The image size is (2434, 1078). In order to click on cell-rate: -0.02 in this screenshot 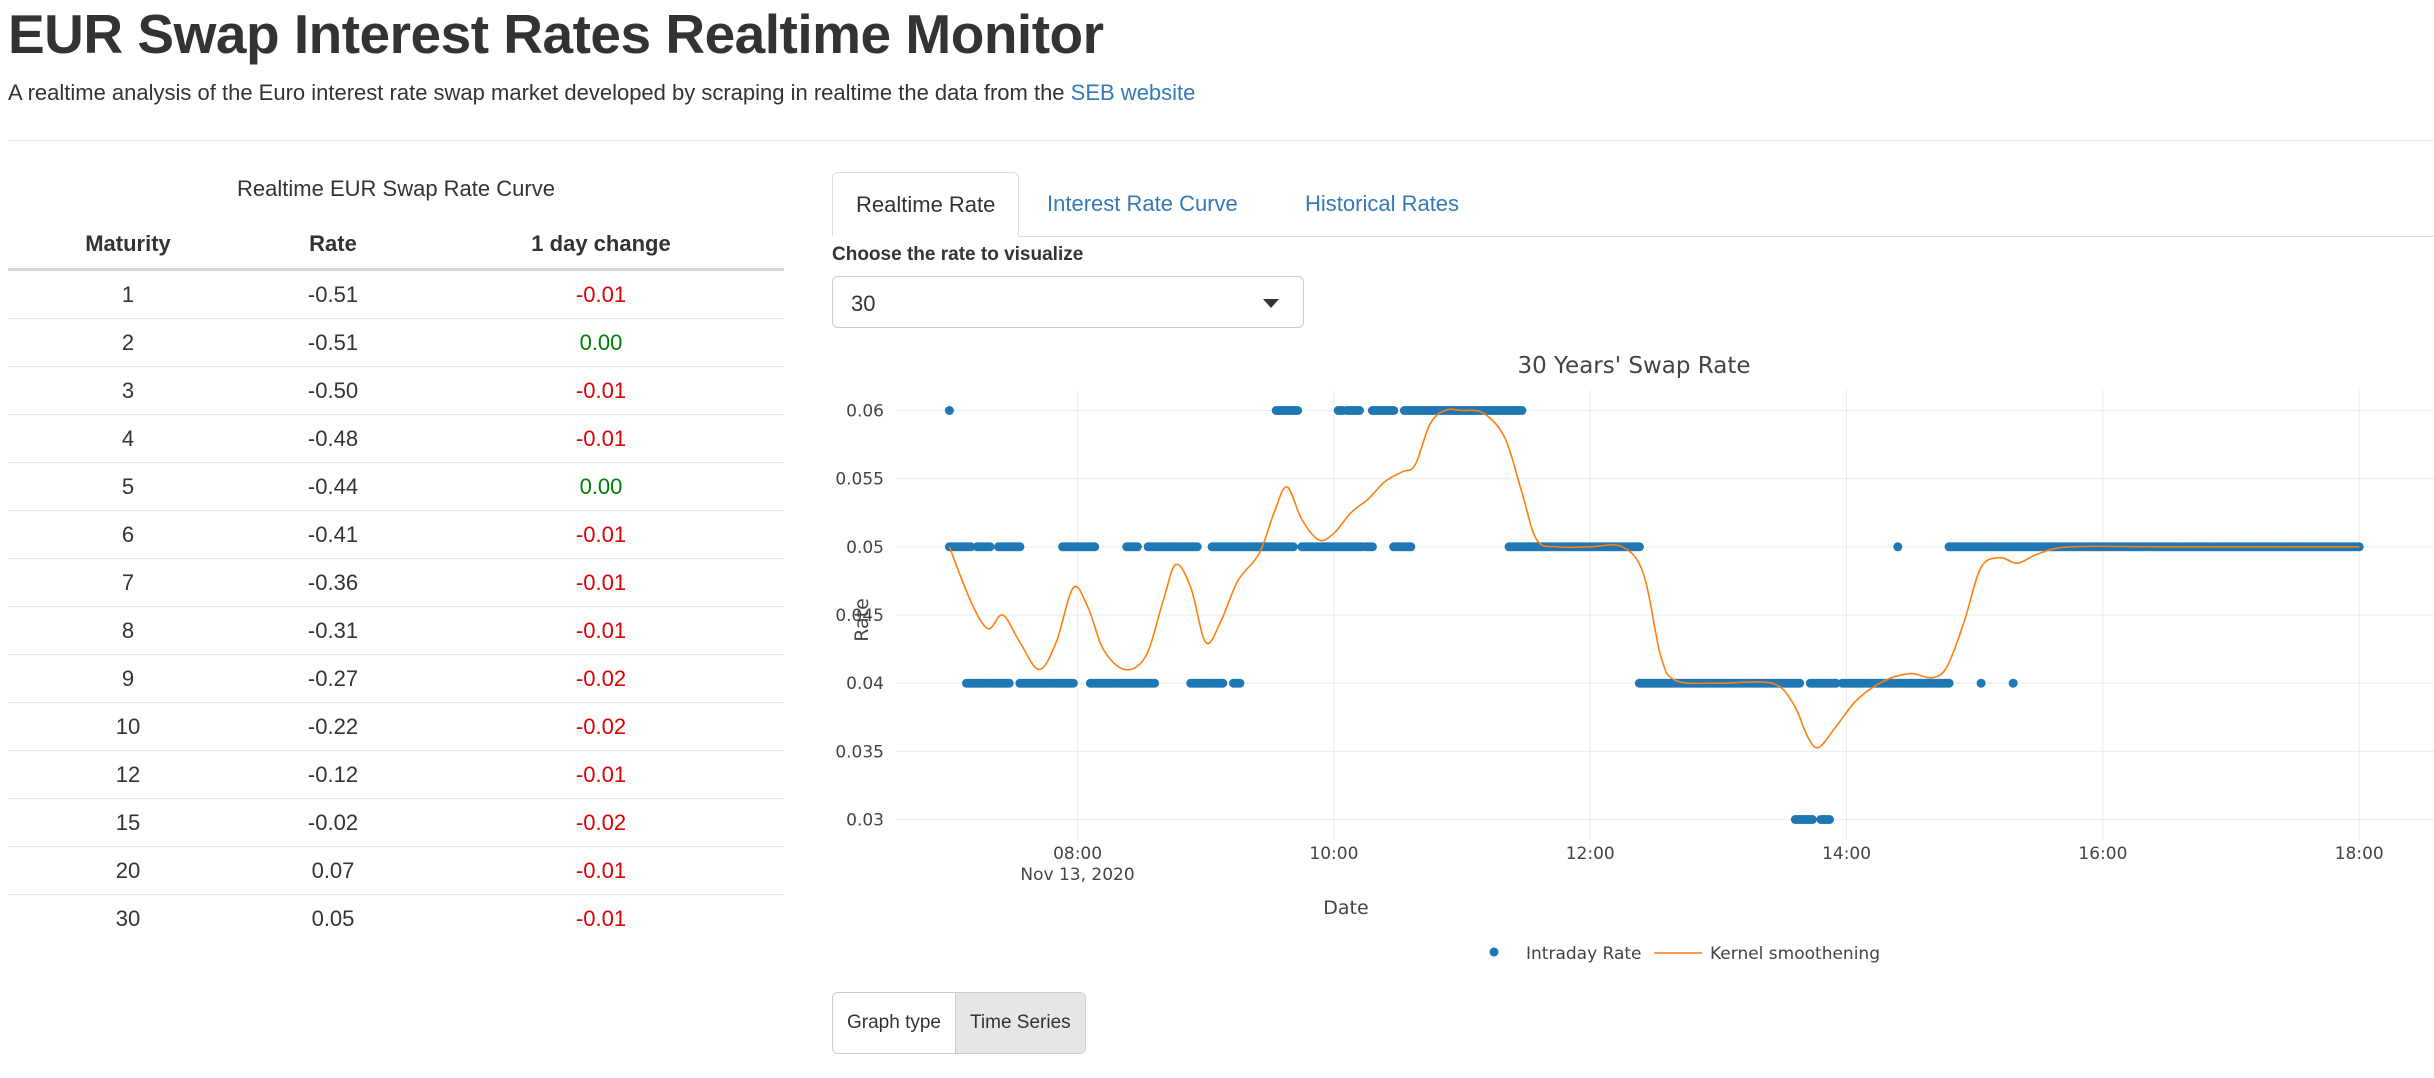, I will do `click(333, 822)`.